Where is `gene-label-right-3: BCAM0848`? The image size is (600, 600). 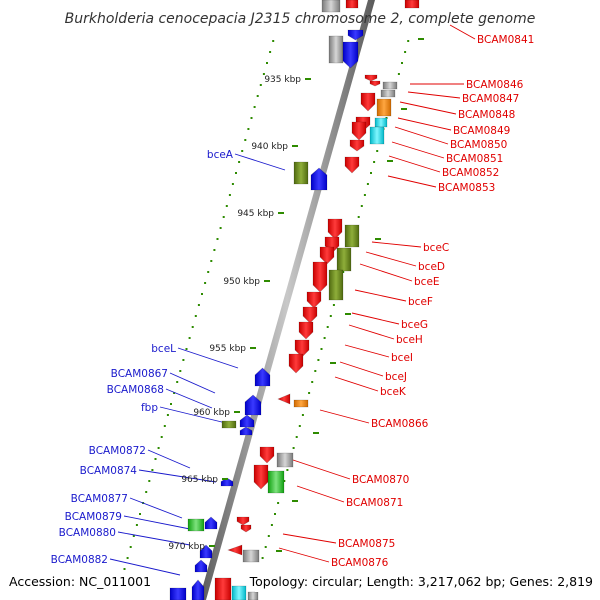
gene-label-right-3: BCAM0848 is located at coordinates (486, 115).